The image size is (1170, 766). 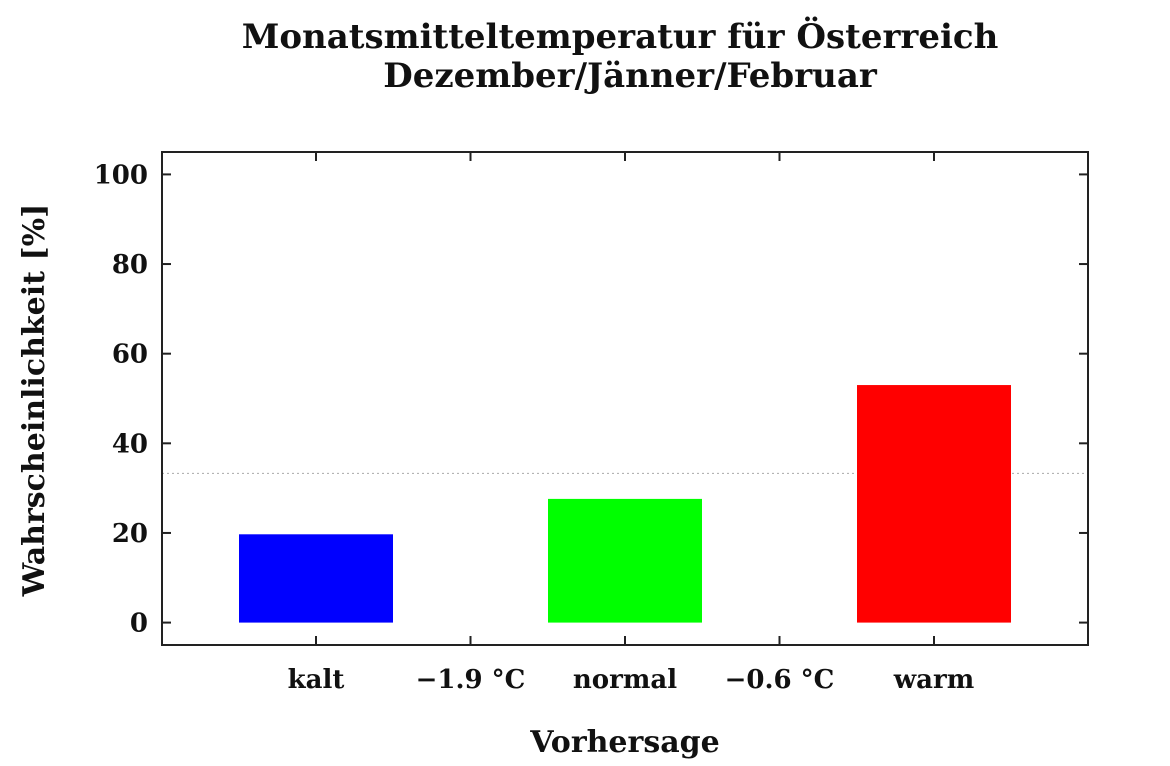 What do you see at coordinates (316, 680) in the screenshot?
I see `x-category-label: kalt` at bounding box center [316, 680].